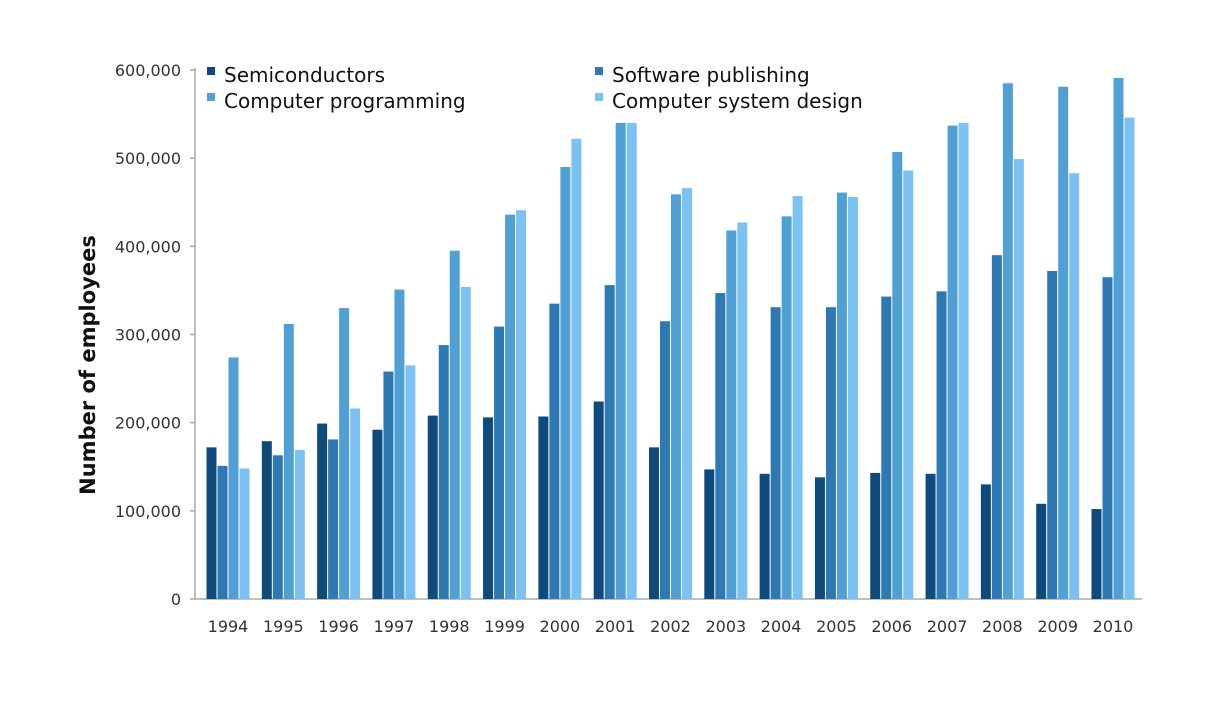  I want to click on bar-computer-system-design-1994, so click(244, 533).